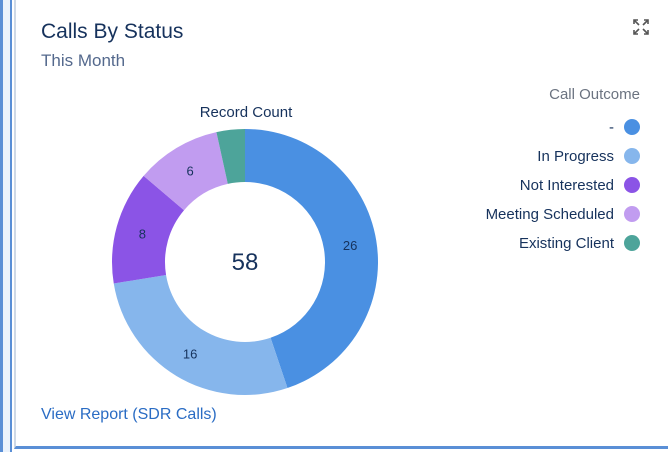  Describe the element at coordinates (566, 185) in the screenshot. I see `legend-label: Not Interested` at that location.